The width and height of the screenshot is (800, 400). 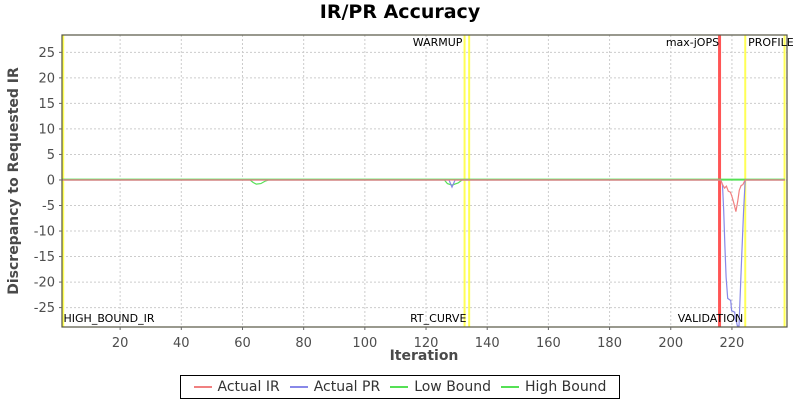 What do you see at coordinates (51, 155) in the screenshot?
I see `y-tick-label: 5` at bounding box center [51, 155].